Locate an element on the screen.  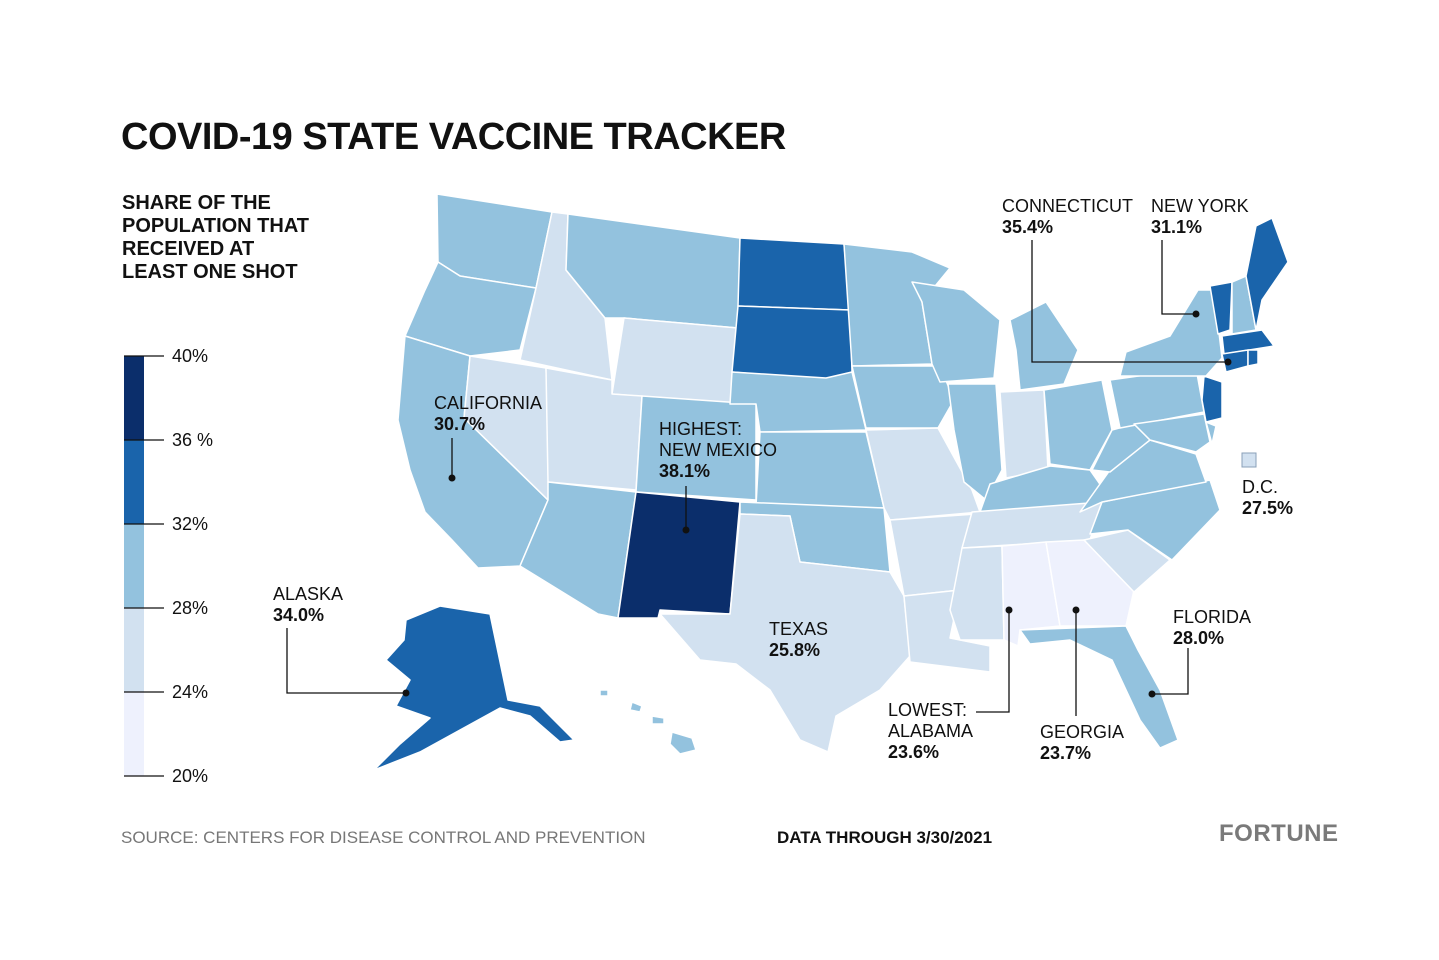
callout-georgia: GEORGIA 23.7% is located at coordinates (1082, 743).